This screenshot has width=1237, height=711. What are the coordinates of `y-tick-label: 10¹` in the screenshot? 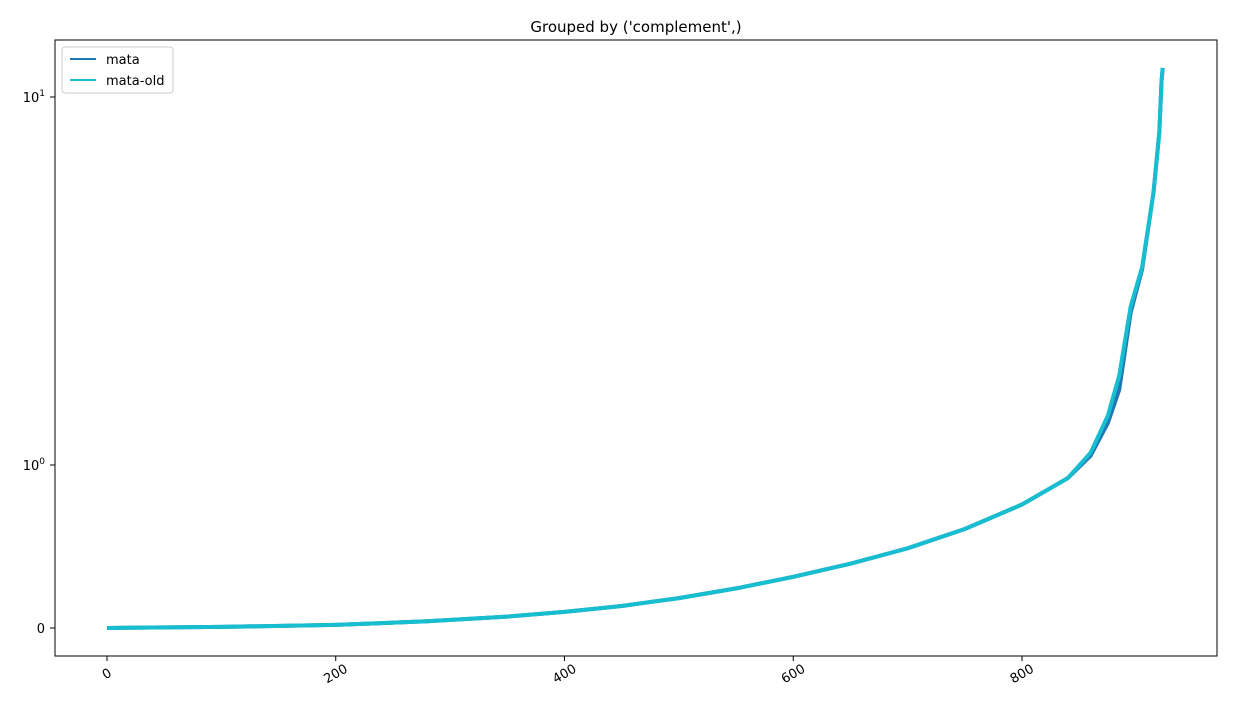 It's located at (34, 97).